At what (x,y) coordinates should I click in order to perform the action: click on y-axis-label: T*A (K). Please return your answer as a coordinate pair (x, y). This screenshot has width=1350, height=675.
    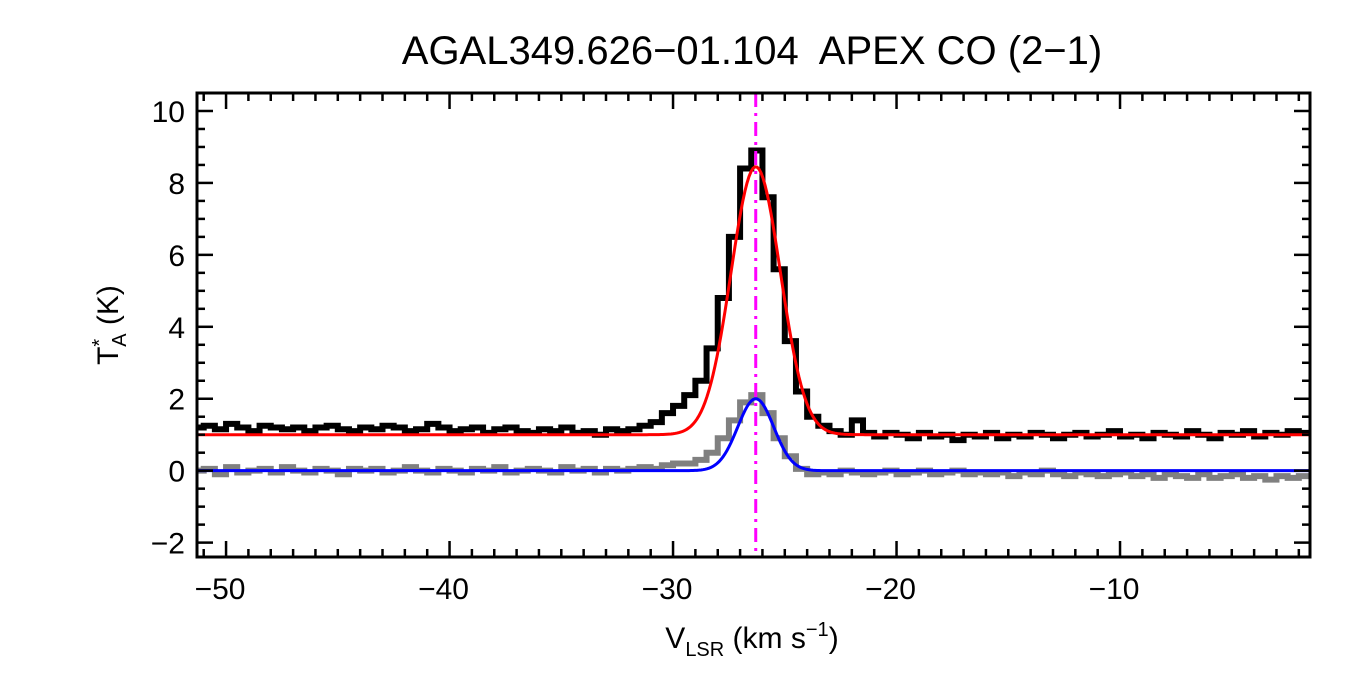
    Looking at the image, I should click on (110, 325).